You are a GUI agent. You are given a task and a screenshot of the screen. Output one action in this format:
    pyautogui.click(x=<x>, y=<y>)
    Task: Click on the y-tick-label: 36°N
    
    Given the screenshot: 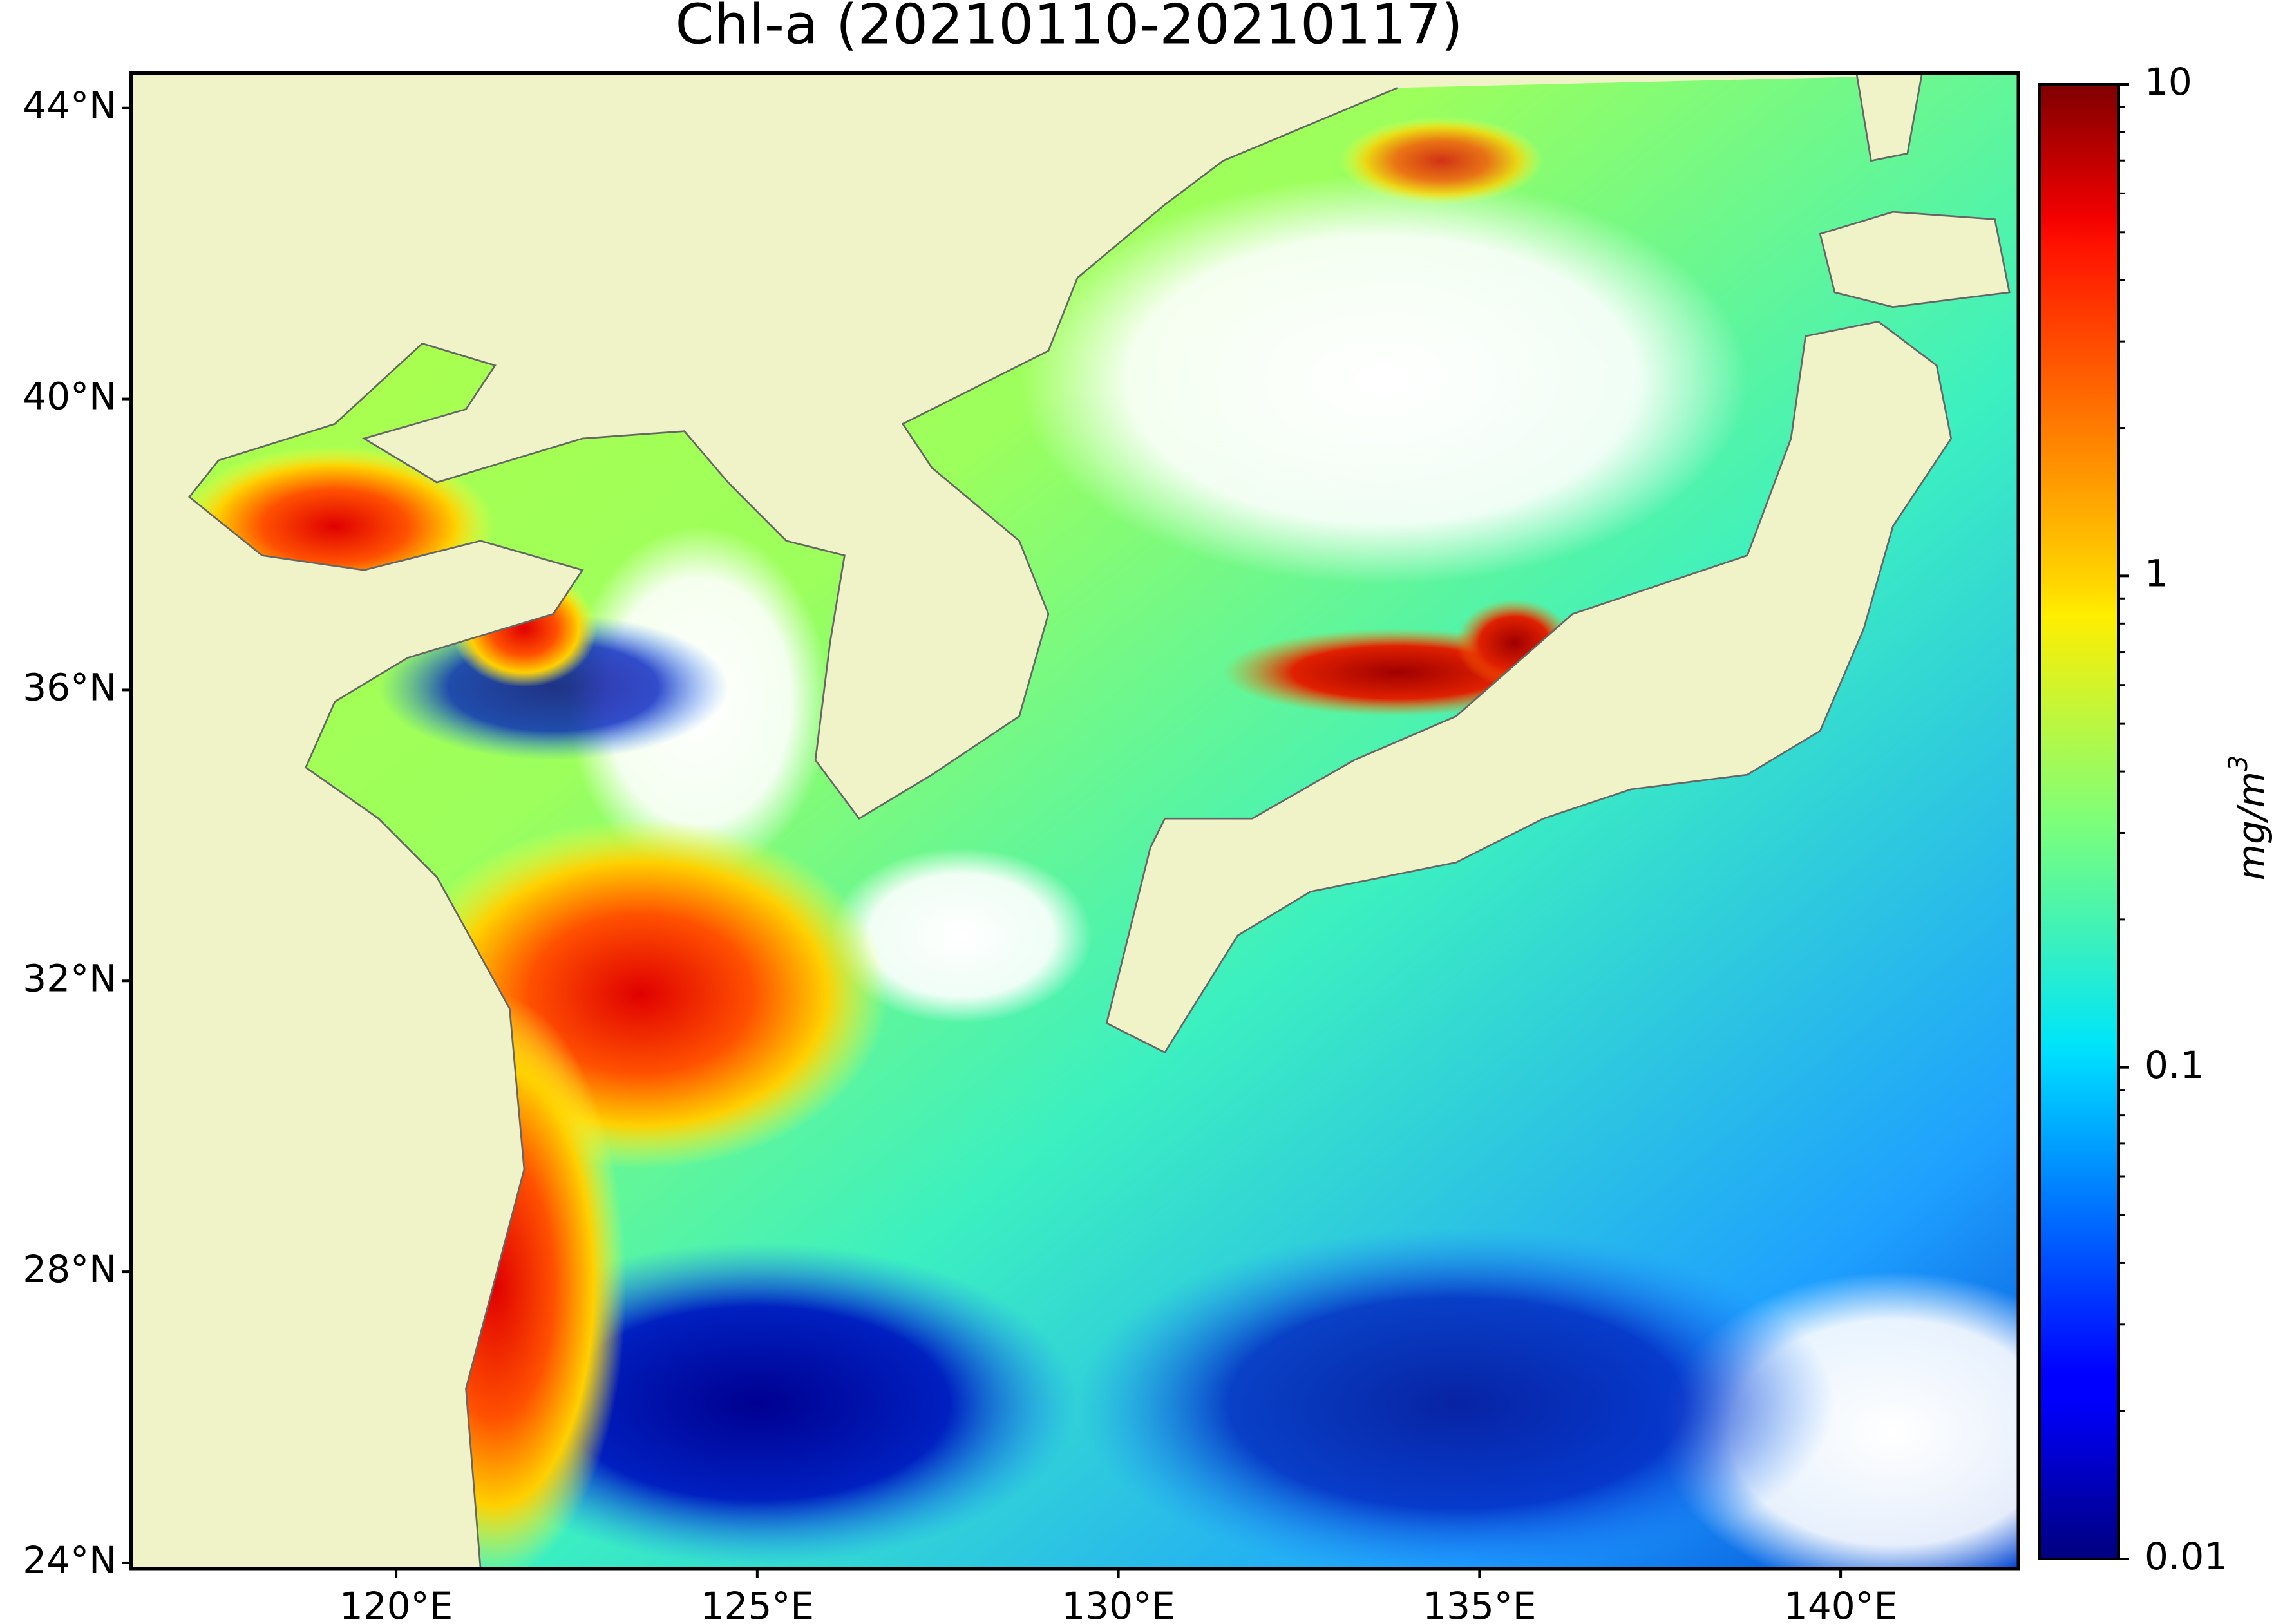 What is the action you would take?
    pyautogui.click(x=70, y=688)
    